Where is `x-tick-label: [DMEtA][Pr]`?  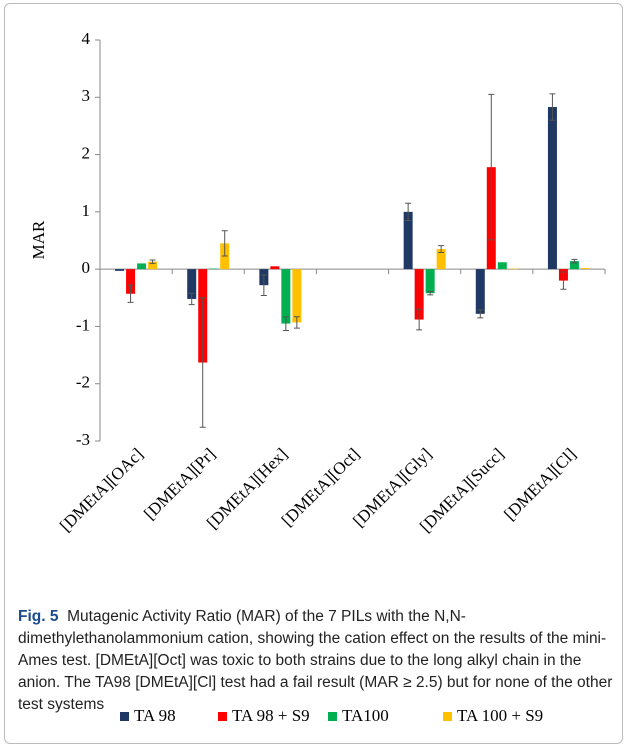
x-tick-label: [DMEtA][Pr] is located at coordinates (179, 483).